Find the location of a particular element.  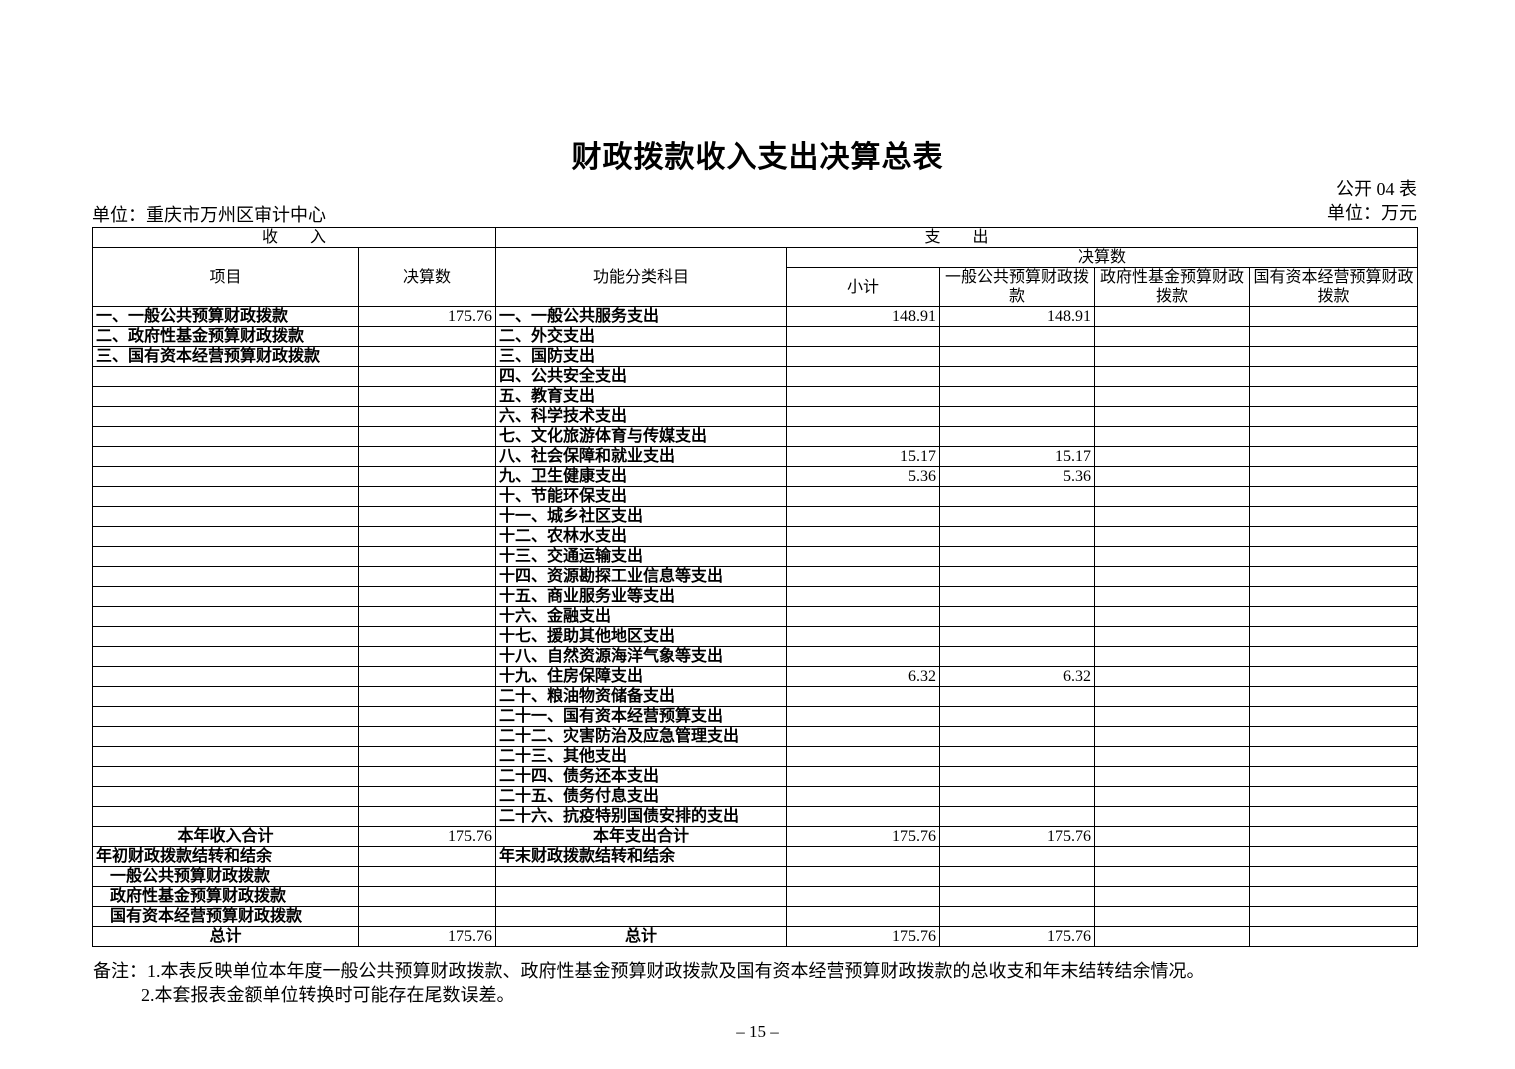

expense-item-cell: 总计 is located at coordinates (641, 936).